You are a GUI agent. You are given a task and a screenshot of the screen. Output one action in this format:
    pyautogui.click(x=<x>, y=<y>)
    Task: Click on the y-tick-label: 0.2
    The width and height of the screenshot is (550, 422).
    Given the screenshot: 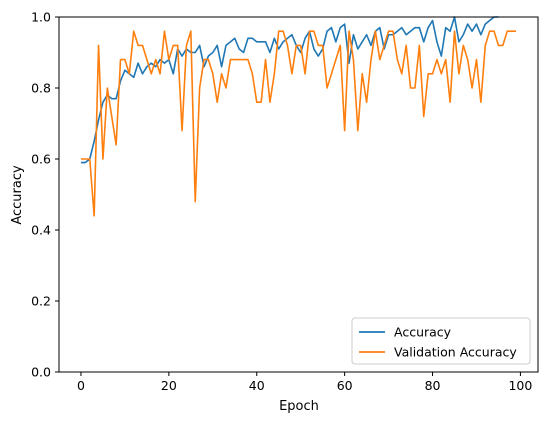 What is the action you would take?
    pyautogui.click(x=41, y=301)
    